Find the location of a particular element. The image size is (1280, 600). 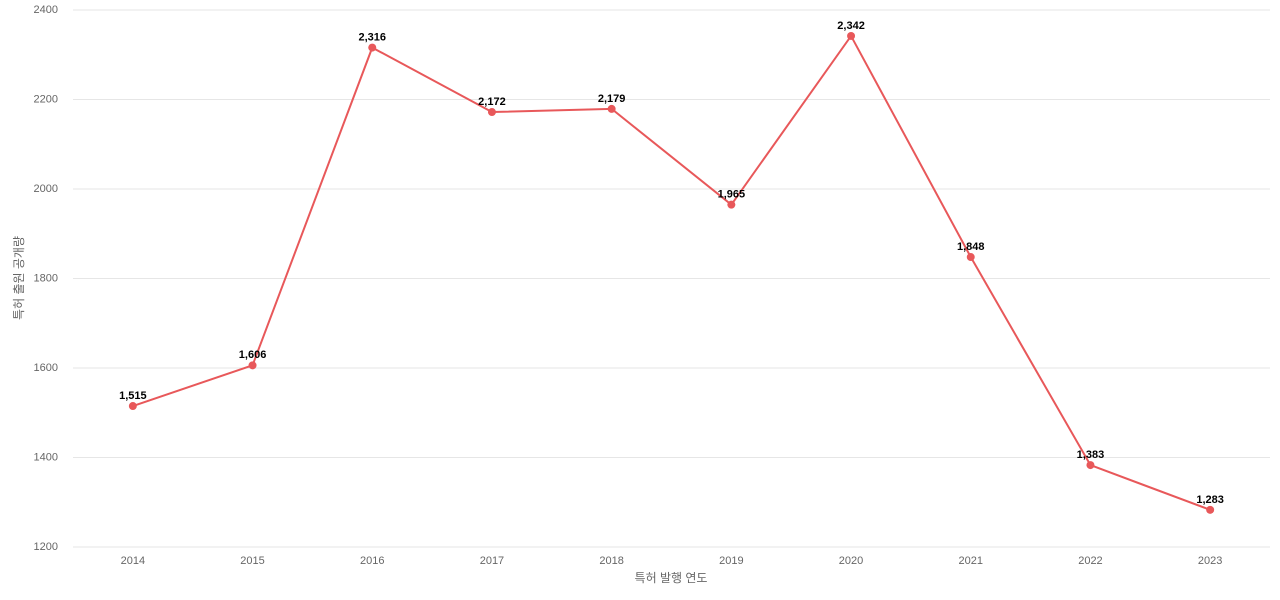

y-tick-label: 1200 is located at coordinates (46, 547).